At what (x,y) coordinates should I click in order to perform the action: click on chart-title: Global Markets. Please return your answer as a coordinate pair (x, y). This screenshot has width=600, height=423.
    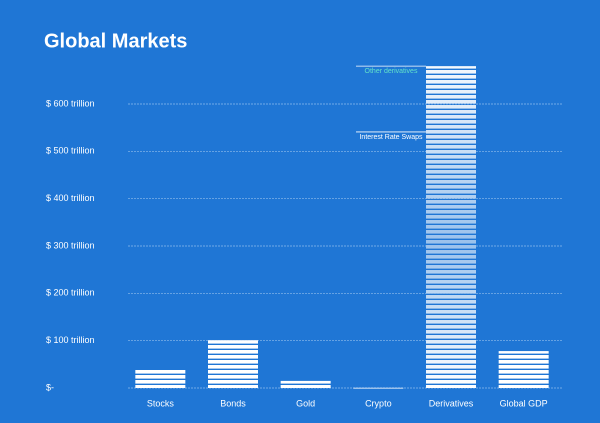
    Looking at the image, I should click on (115, 41).